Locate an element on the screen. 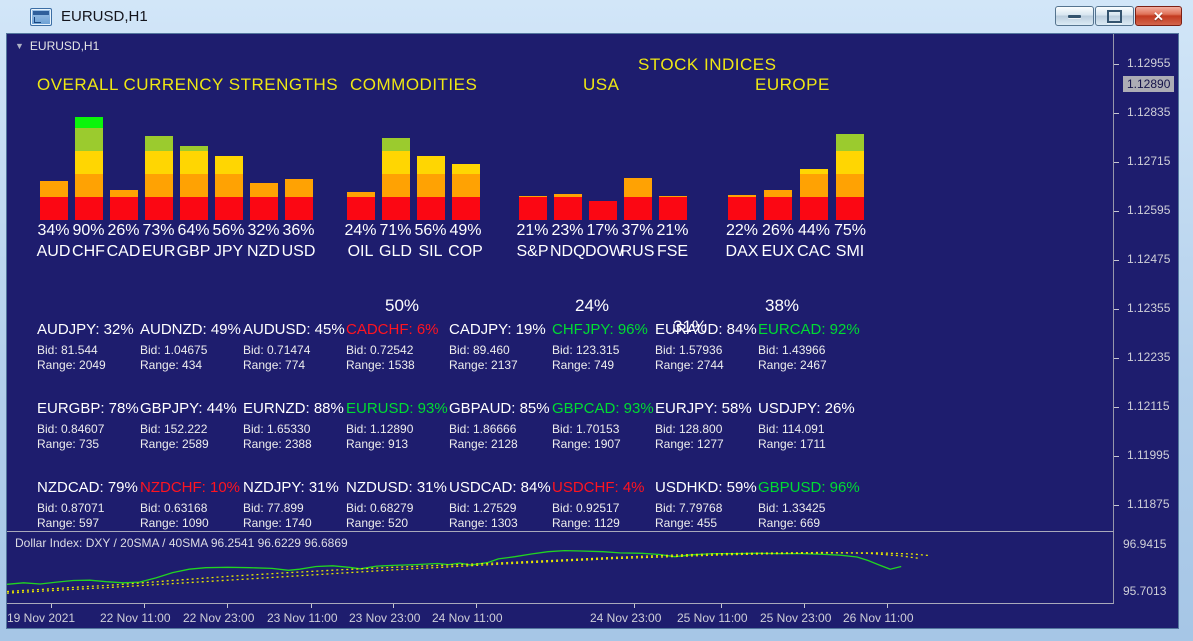 The width and height of the screenshot is (1193, 641). pair-audnzd: AUDNZD: 49% Bid: 1.04675 Range: 434 is located at coordinates (191, 346).